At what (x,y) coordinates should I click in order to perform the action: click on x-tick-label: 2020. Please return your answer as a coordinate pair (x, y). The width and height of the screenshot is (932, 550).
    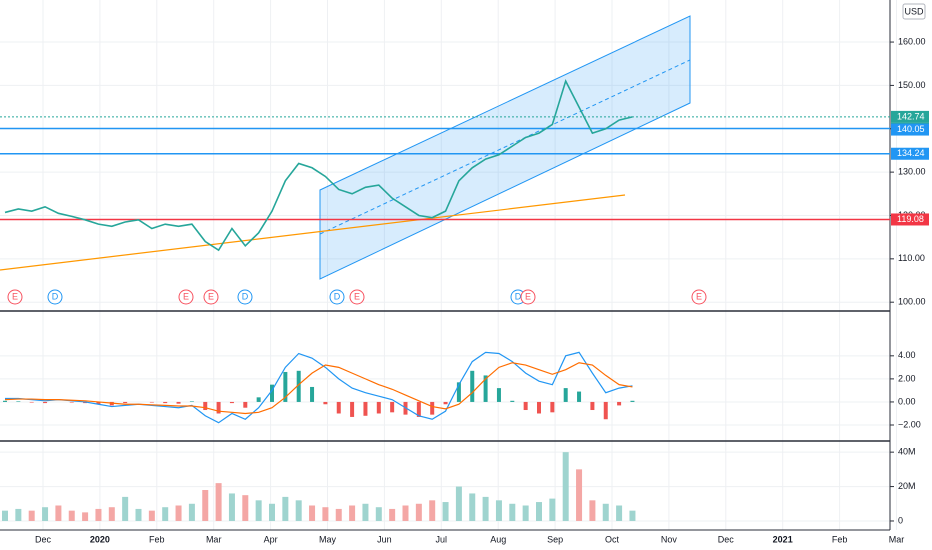
    Looking at the image, I should click on (100, 539).